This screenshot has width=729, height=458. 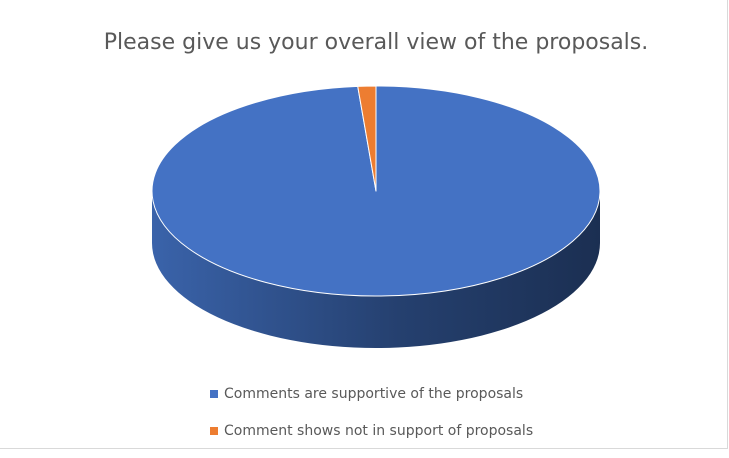 What do you see at coordinates (214, 394) in the screenshot?
I see `legend-swatch-supportive` at bounding box center [214, 394].